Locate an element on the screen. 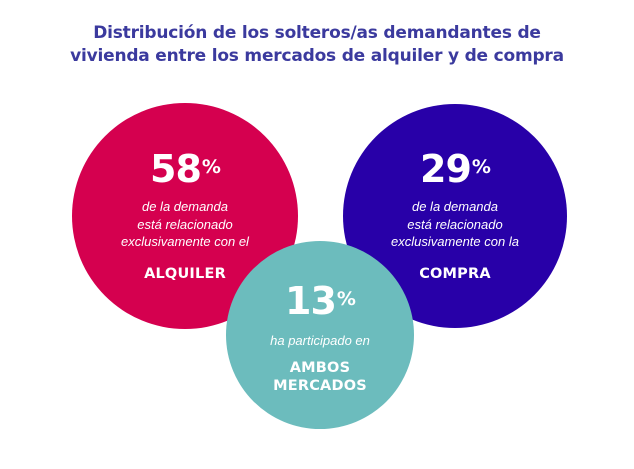 The height and width of the screenshot is (469, 634). desc-line: ha participado en is located at coordinates (320, 340).